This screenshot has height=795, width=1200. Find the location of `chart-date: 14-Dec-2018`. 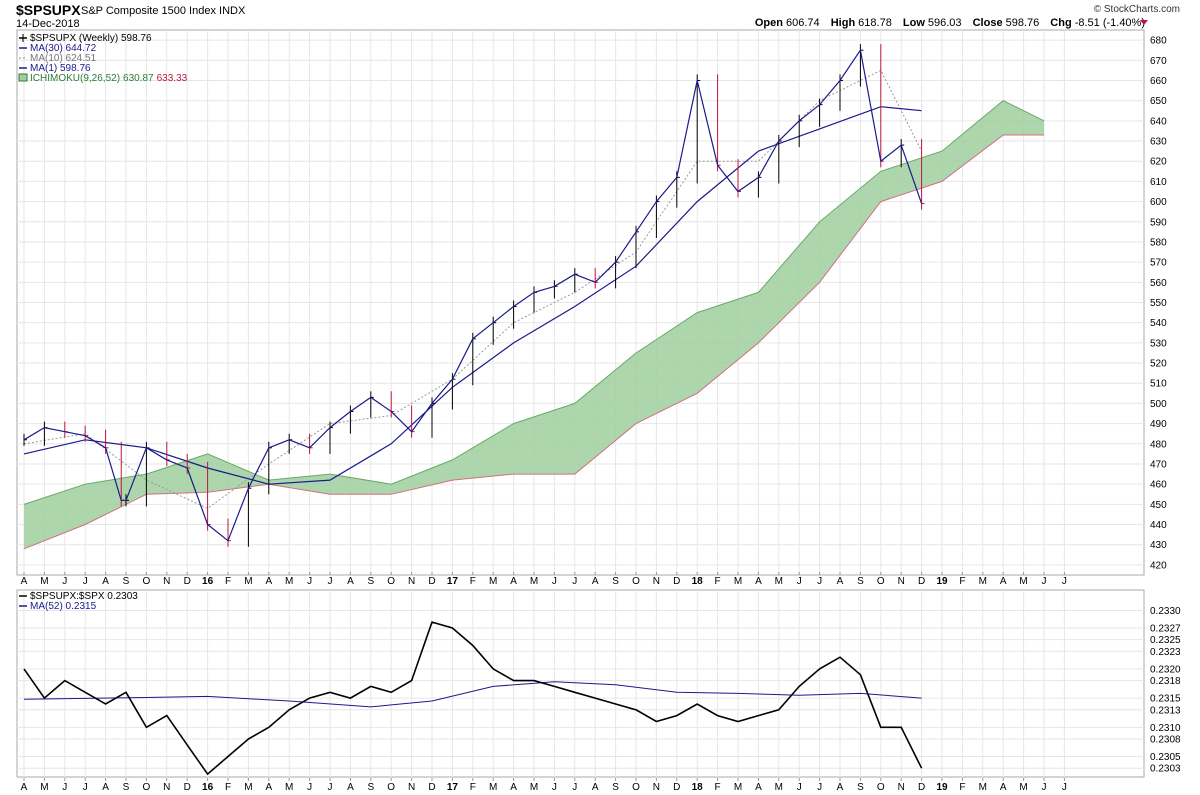

chart-date: 14-Dec-2018 is located at coordinates (48, 24).